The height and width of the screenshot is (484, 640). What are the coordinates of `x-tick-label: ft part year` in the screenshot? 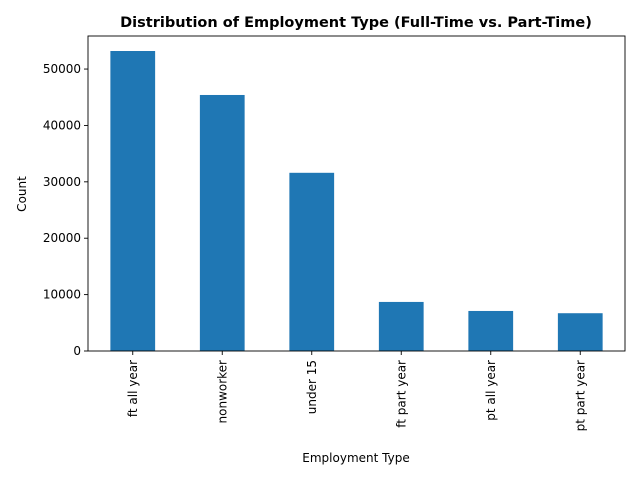 It's located at (401, 394).